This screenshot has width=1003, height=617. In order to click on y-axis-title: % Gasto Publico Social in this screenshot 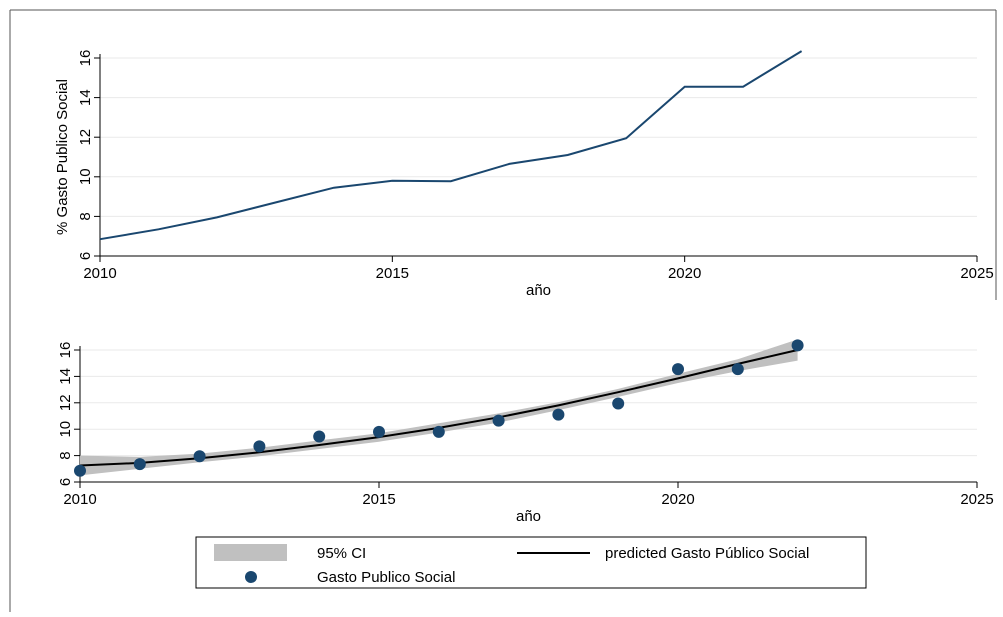, I will do `click(62, 157)`.